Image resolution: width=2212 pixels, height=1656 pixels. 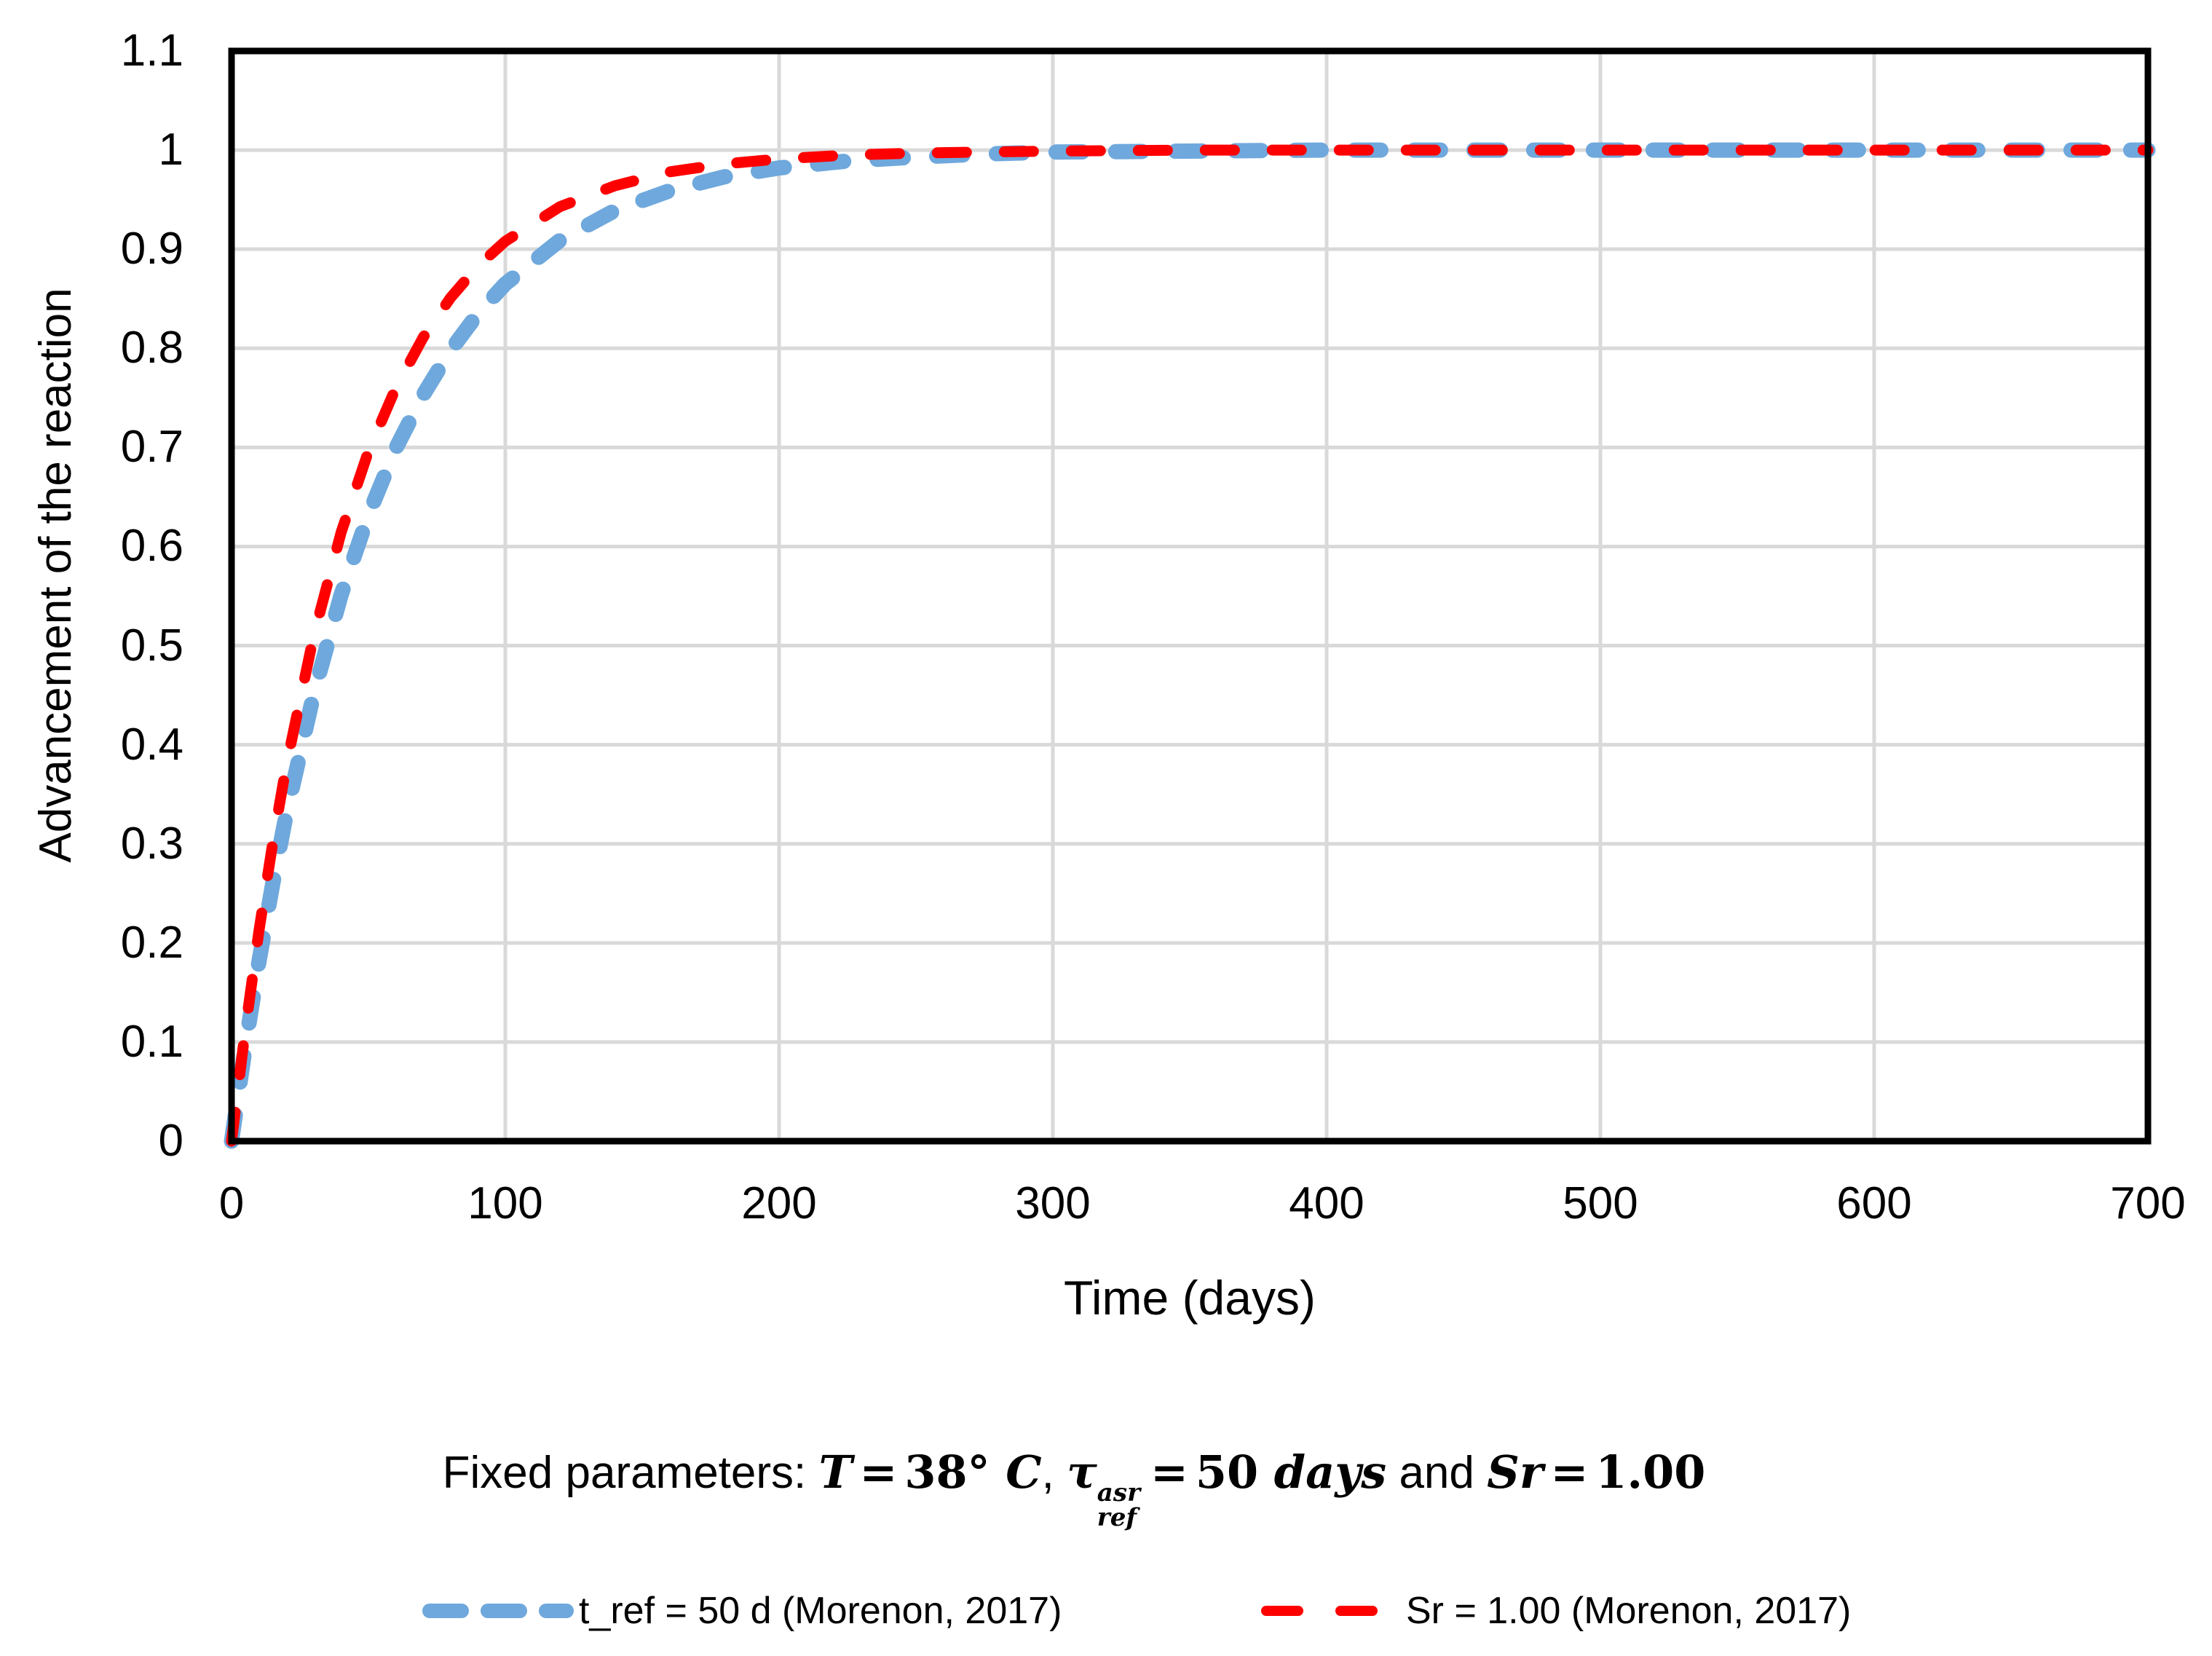 What do you see at coordinates (151, 250) in the screenshot?
I see `y-tick-label: 0.9` at bounding box center [151, 250].